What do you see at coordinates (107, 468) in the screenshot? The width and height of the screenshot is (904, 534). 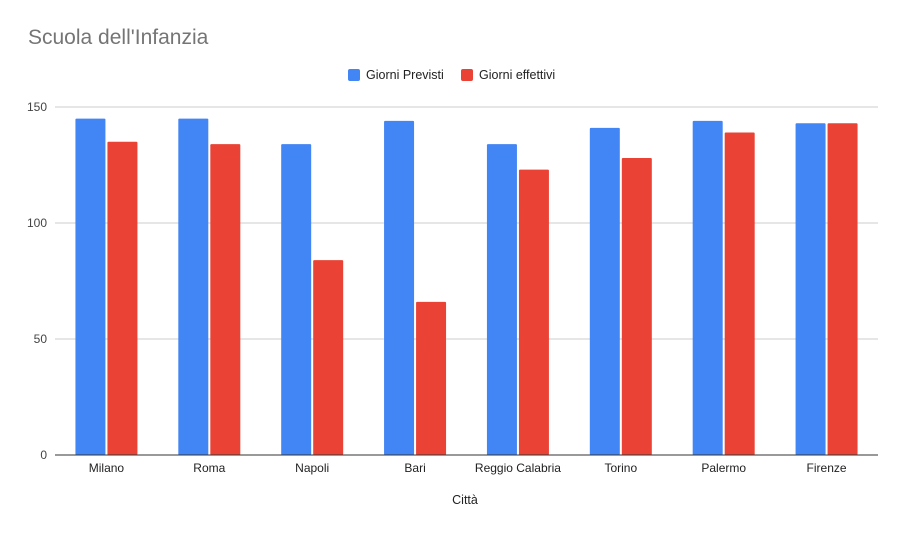 I see `x-tick-label: Milano` at bounding box center [107, 468].